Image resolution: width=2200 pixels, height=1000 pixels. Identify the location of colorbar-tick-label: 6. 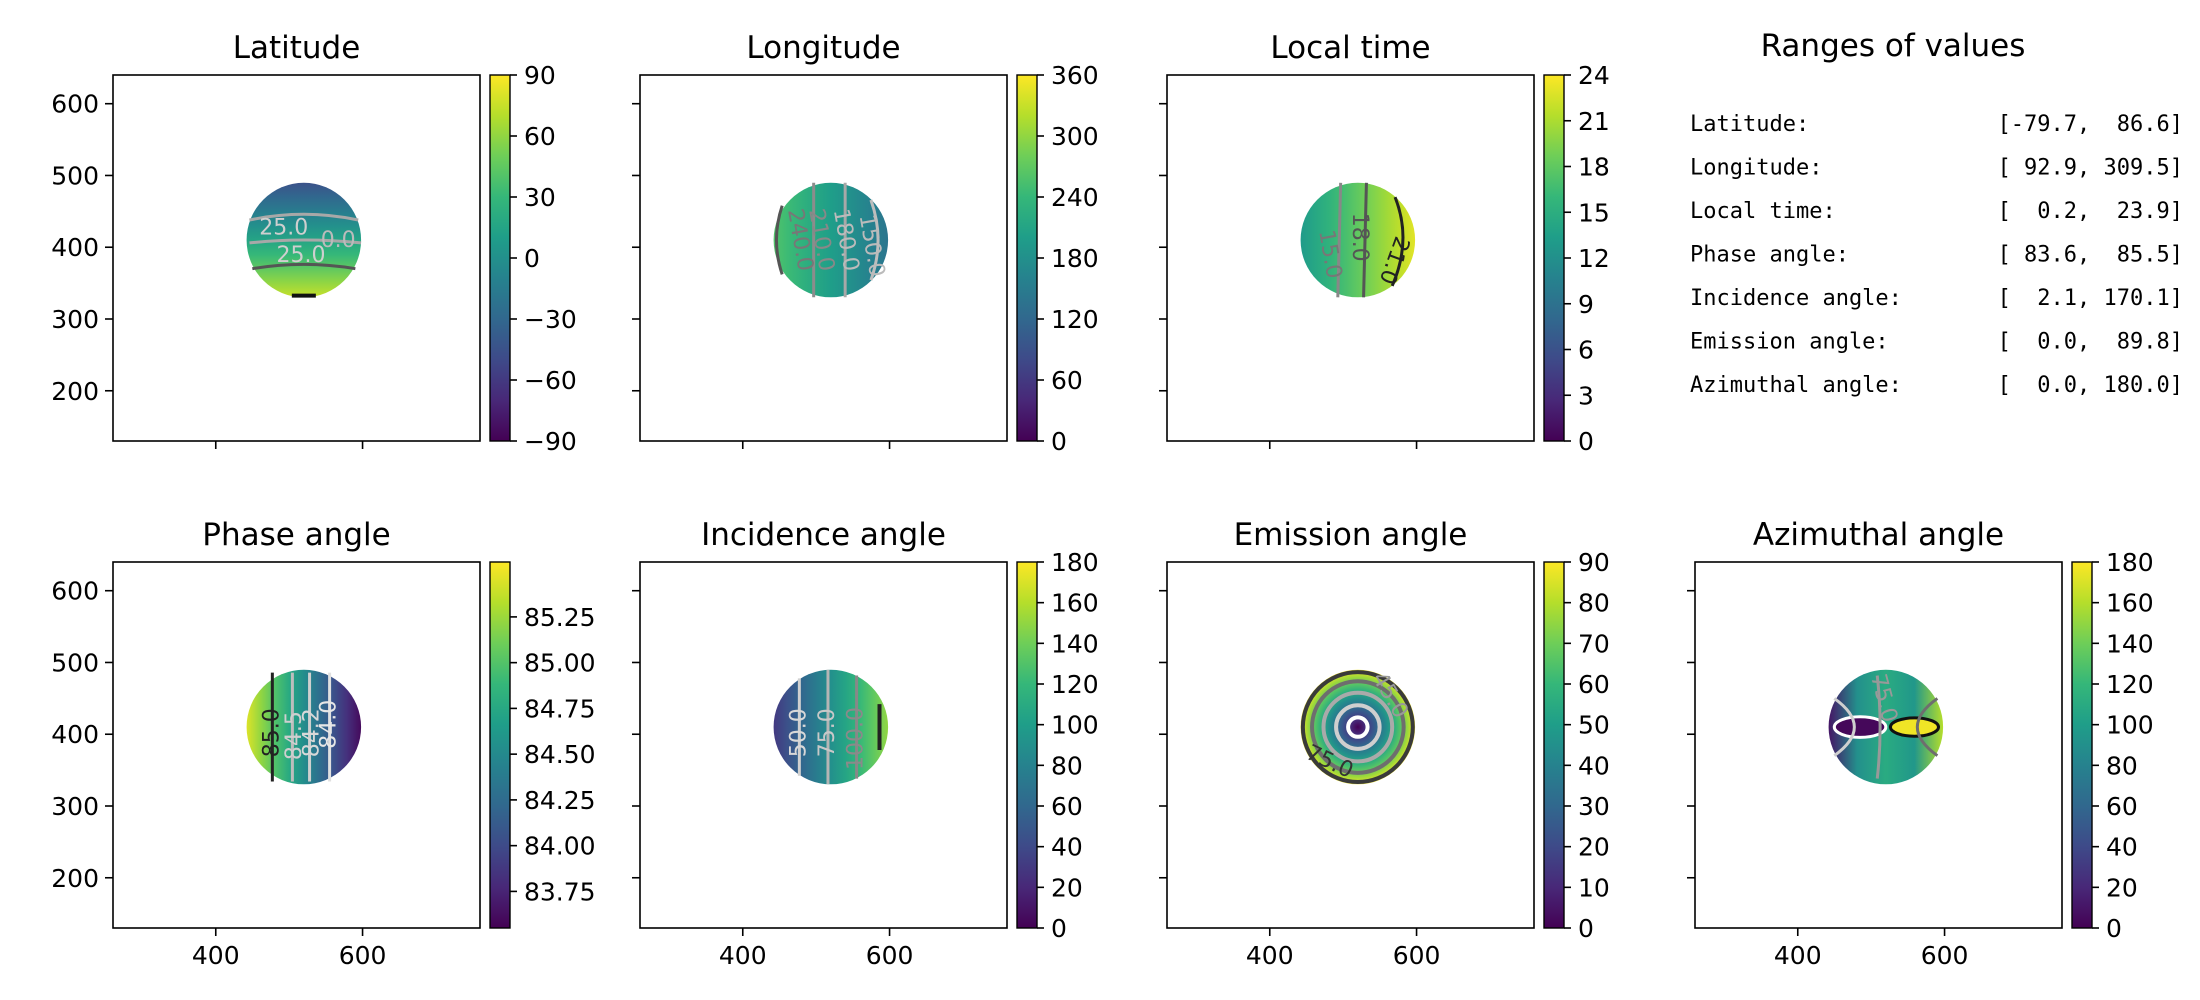
(1586, 350).